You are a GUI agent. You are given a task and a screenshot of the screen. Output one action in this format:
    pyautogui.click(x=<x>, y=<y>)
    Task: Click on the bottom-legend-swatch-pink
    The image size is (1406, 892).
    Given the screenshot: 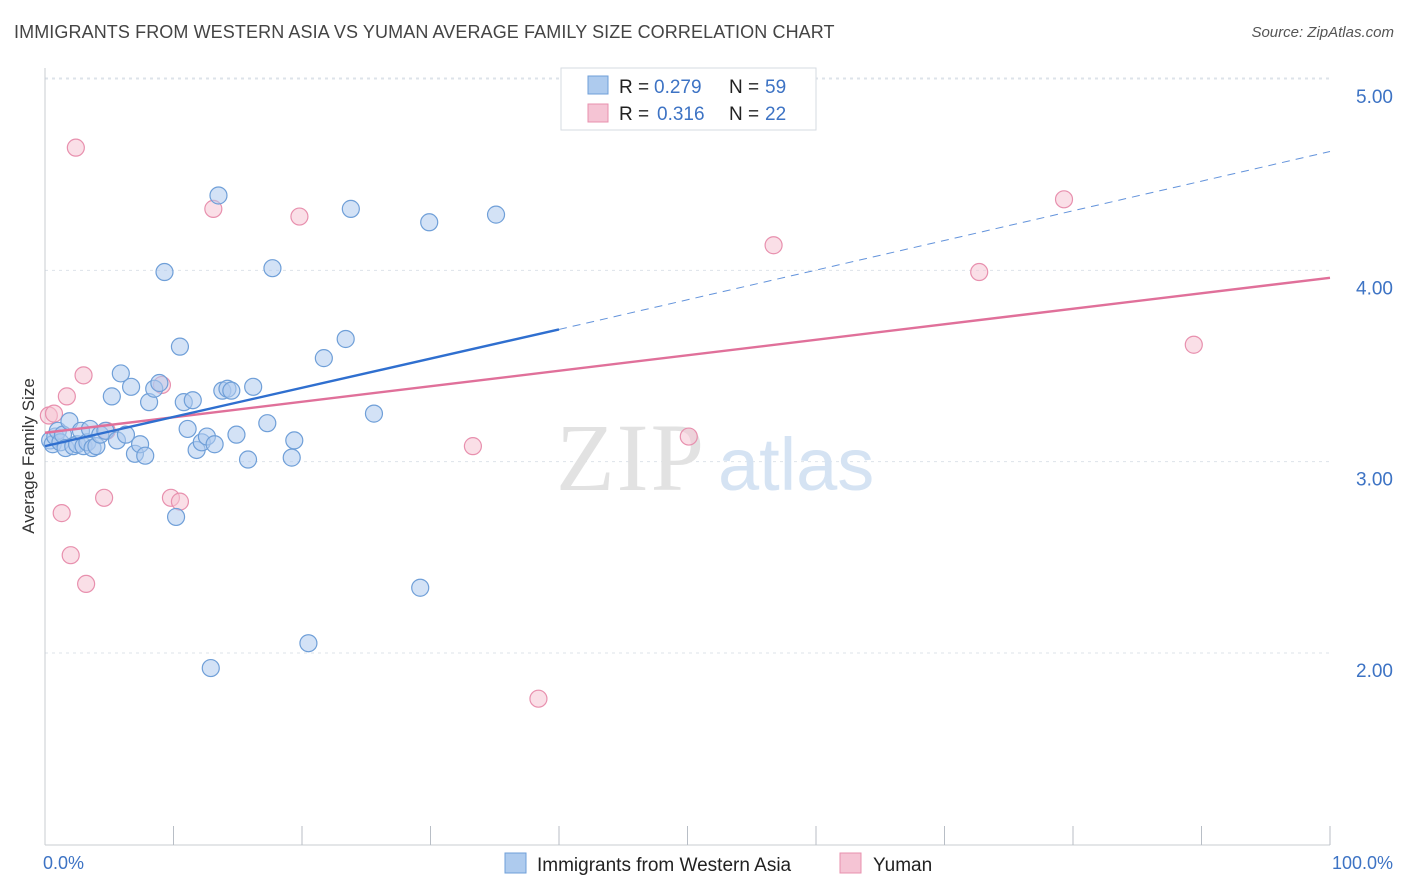 What is the action you would take?
    pyautogui.click(x=850, y=863)
    